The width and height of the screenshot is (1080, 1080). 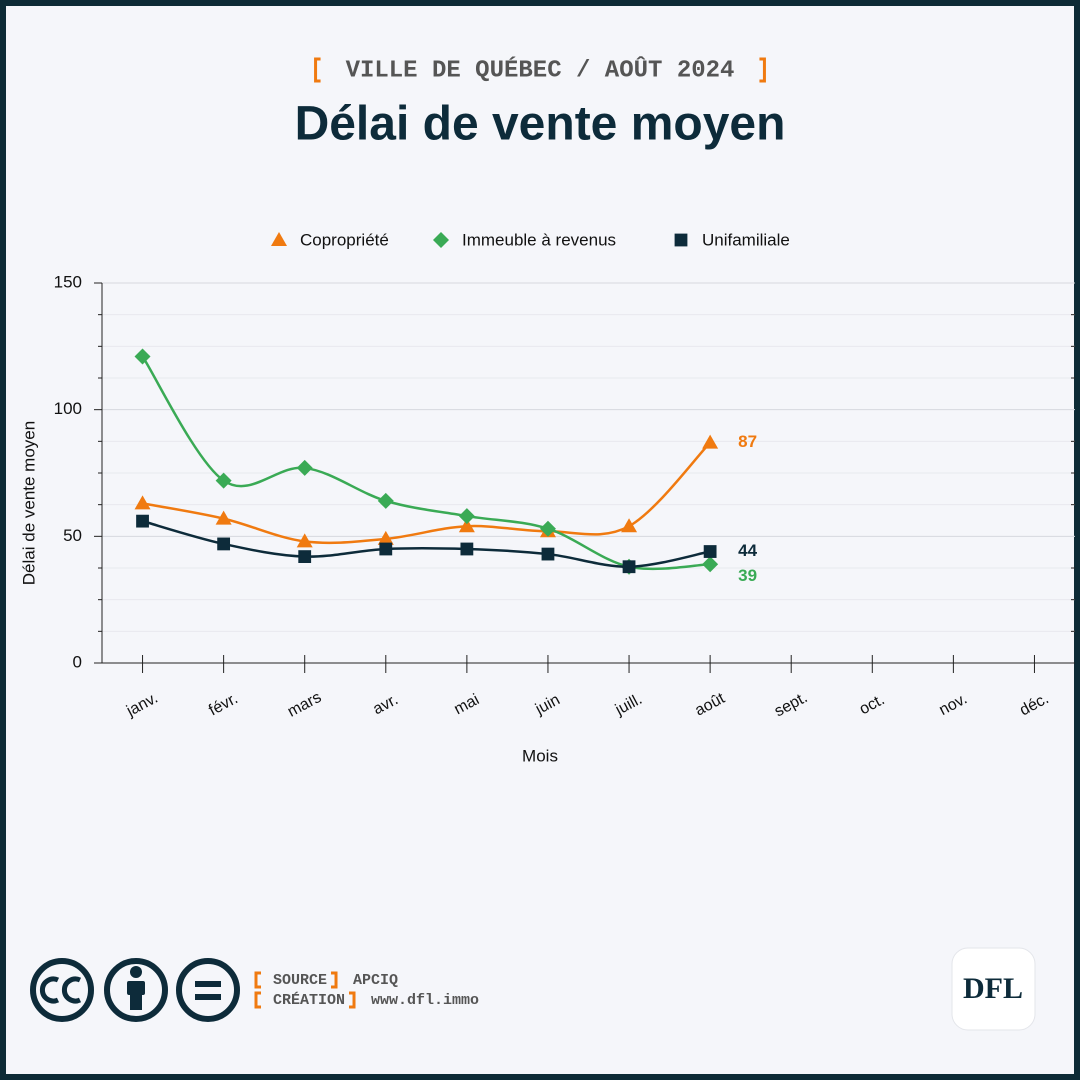 What do you see at coordinates (747, 441) in the screenshot?
I see `end-label: 87` at bounding box center [747, 441].